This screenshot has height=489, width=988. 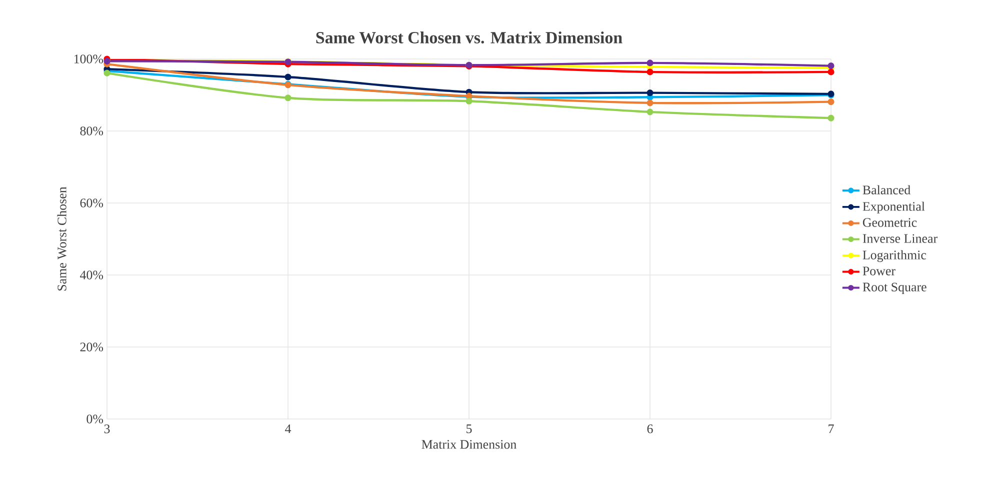 What do you see at coordinates (92, 203) in the screenshot?
I see `y-tick-label: 60%` at bounding box center [92, 203].